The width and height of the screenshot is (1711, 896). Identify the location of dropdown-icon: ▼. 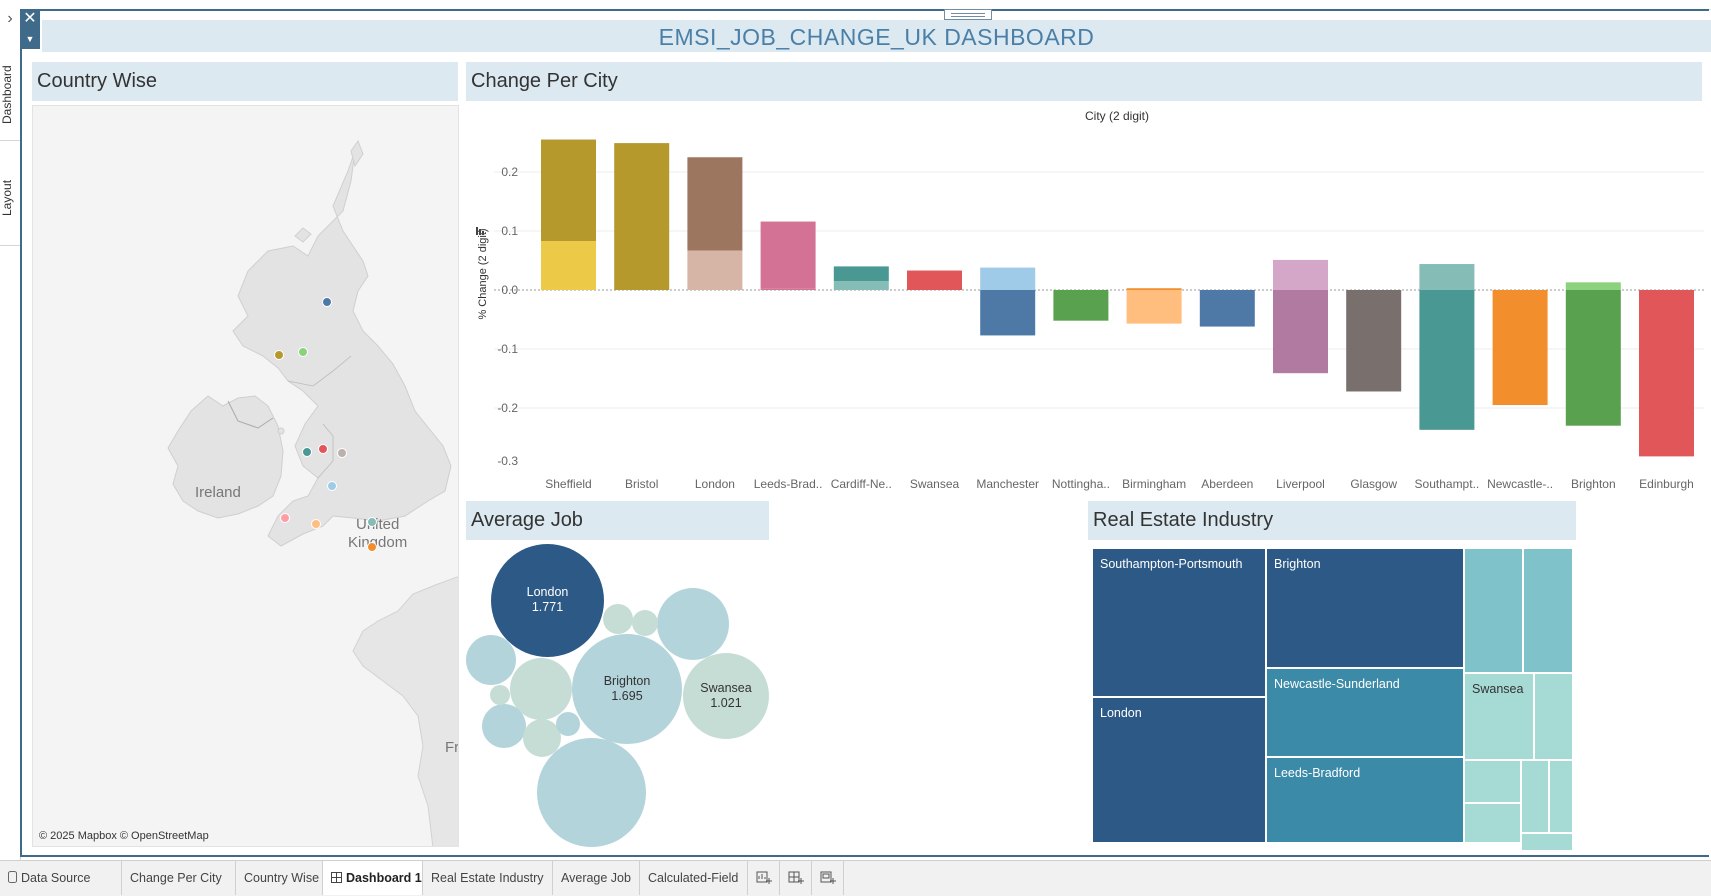
(30, 39).